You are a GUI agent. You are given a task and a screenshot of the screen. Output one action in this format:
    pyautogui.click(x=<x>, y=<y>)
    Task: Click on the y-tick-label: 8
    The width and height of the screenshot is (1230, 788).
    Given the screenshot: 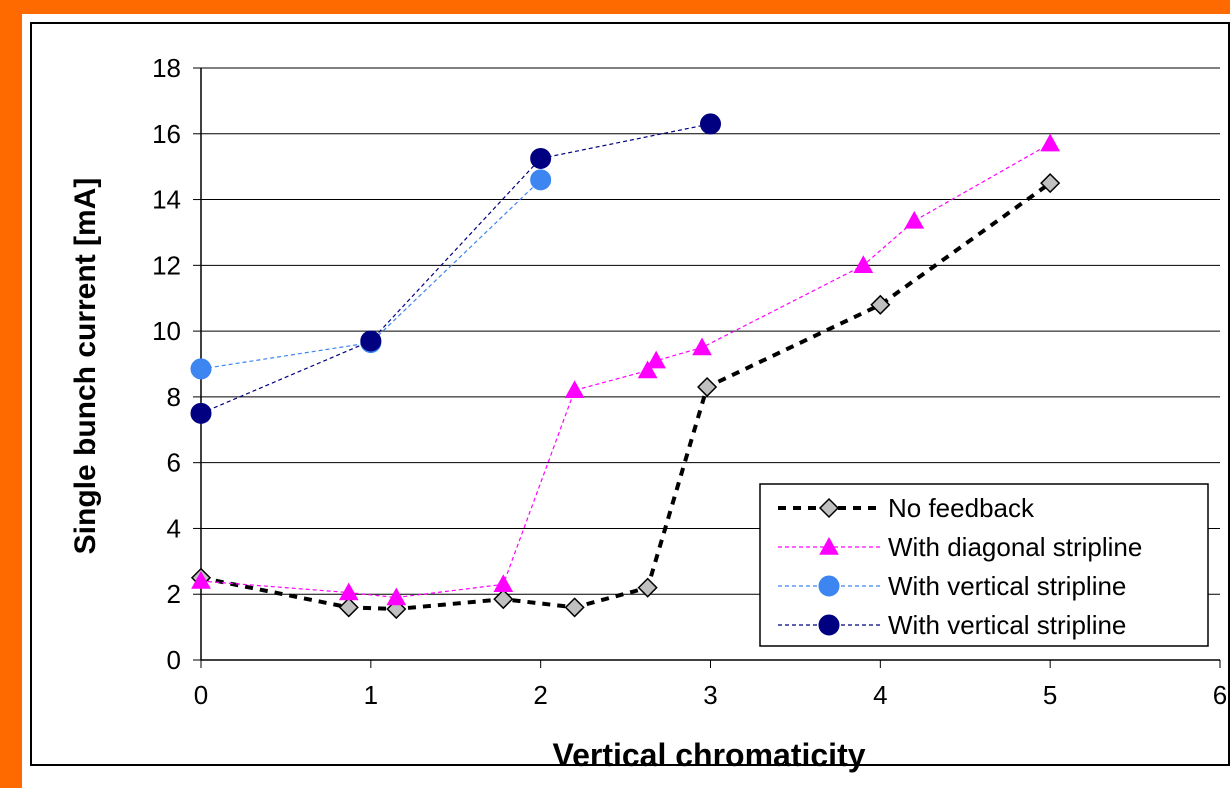 What is the action you would take?
    pyautogui.click(x=174, y=397)
    